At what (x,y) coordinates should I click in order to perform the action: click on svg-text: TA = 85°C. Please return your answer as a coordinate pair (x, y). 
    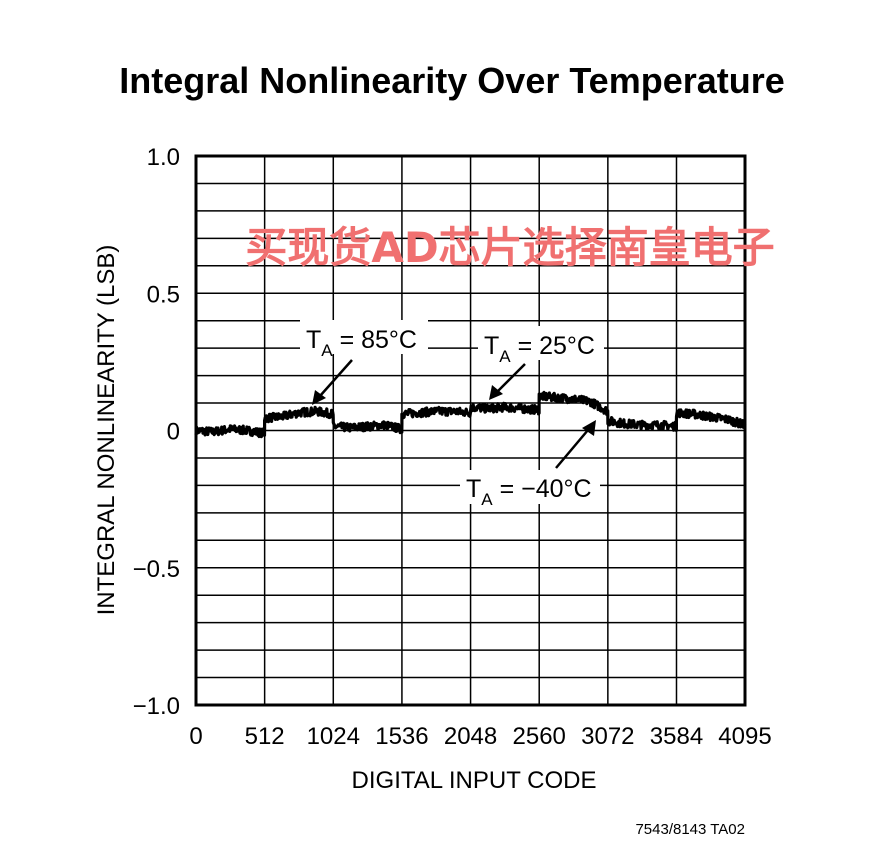
    Looking at the image, I should click on (361, 343).